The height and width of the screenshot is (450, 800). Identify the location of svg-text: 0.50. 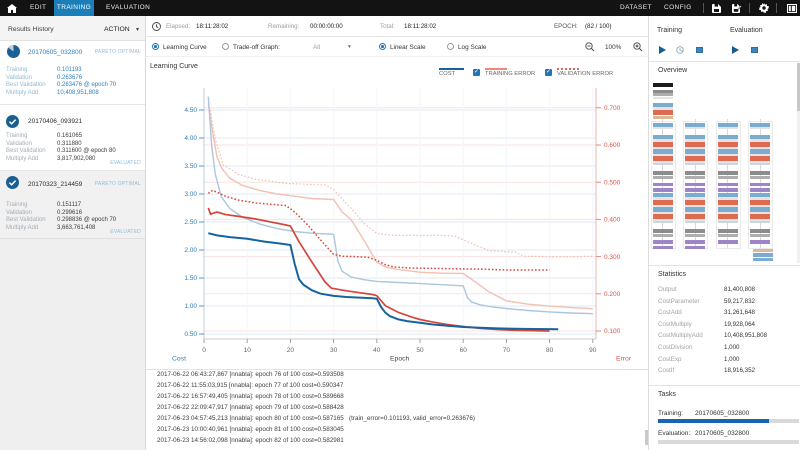
(190, 334).